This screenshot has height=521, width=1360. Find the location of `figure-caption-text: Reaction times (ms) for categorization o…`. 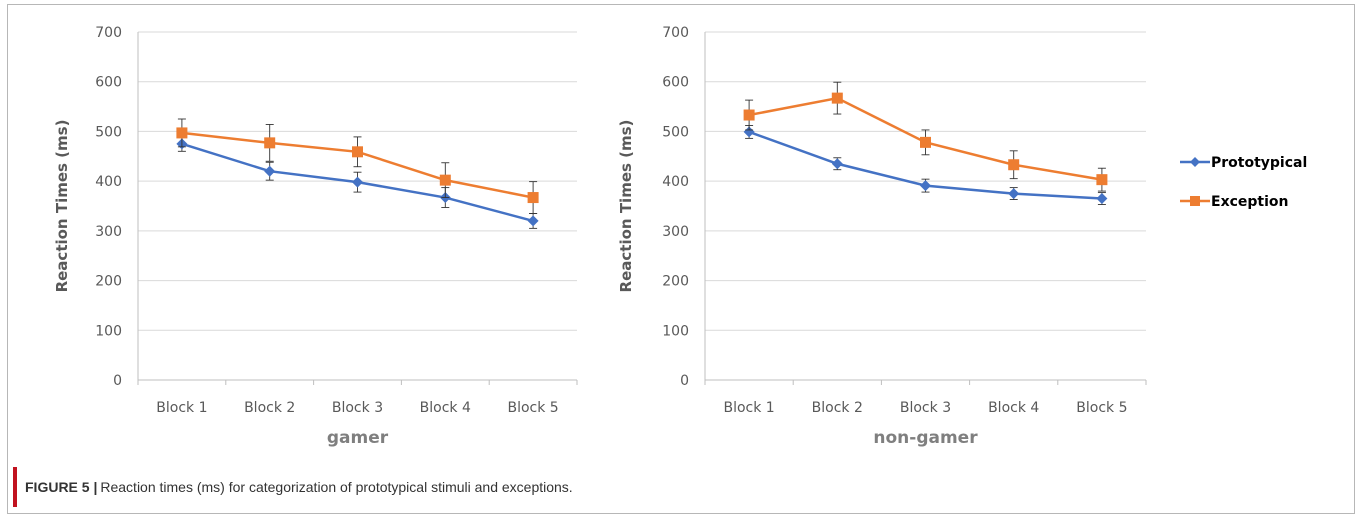

figure-caption-text: Reaction times (ms) for categorization o… is located at coordinates (336, 487).